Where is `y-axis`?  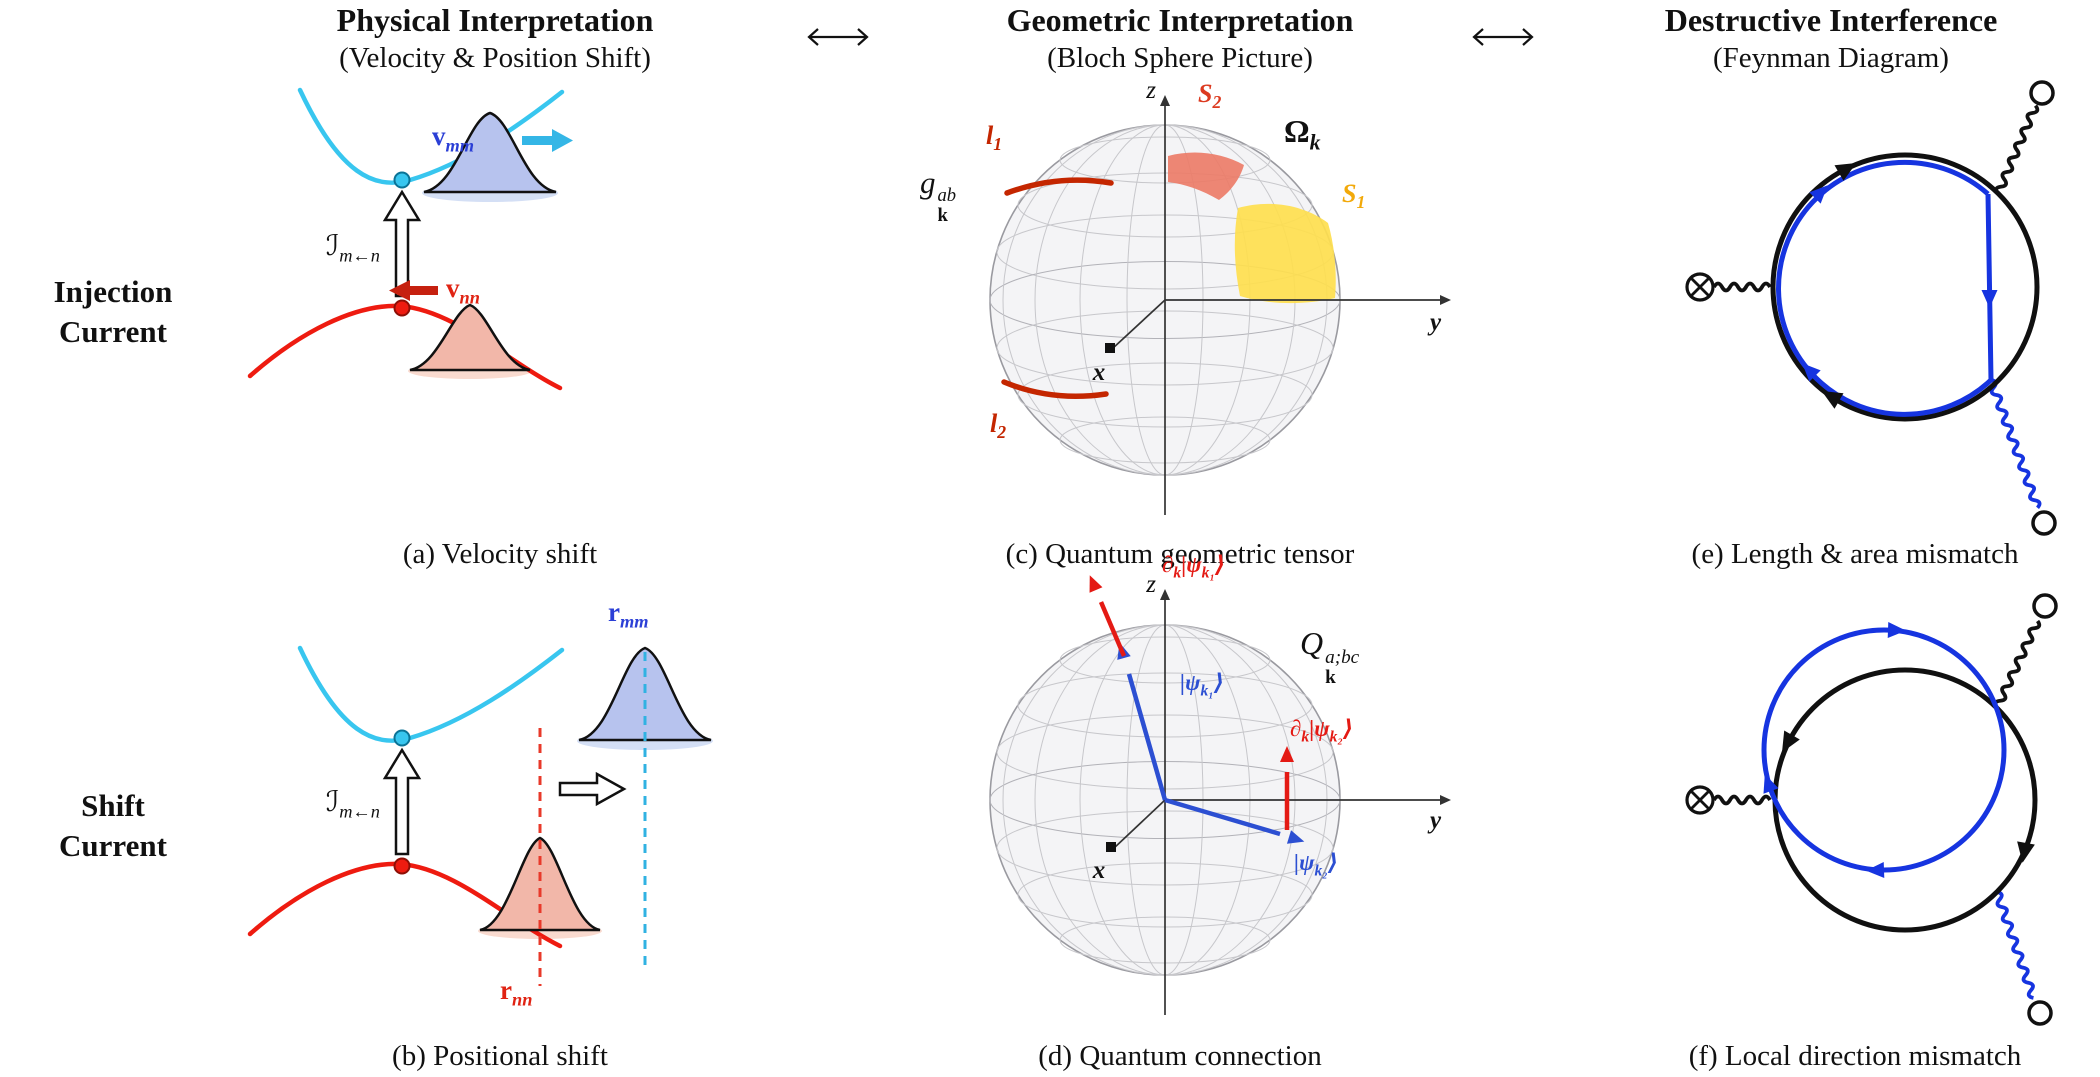
y-axis is located at coordinates (1308, 800).